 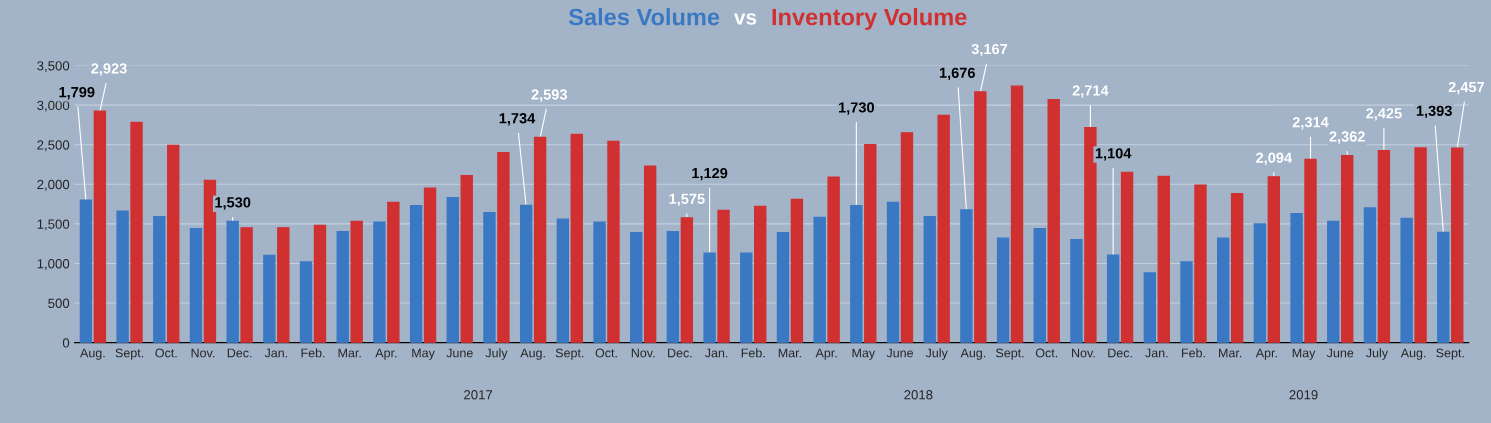 What do you see at coordinates (517, 119) in the screenshot?
I see `data-label: 1,734` at bounding box center [517, 119].